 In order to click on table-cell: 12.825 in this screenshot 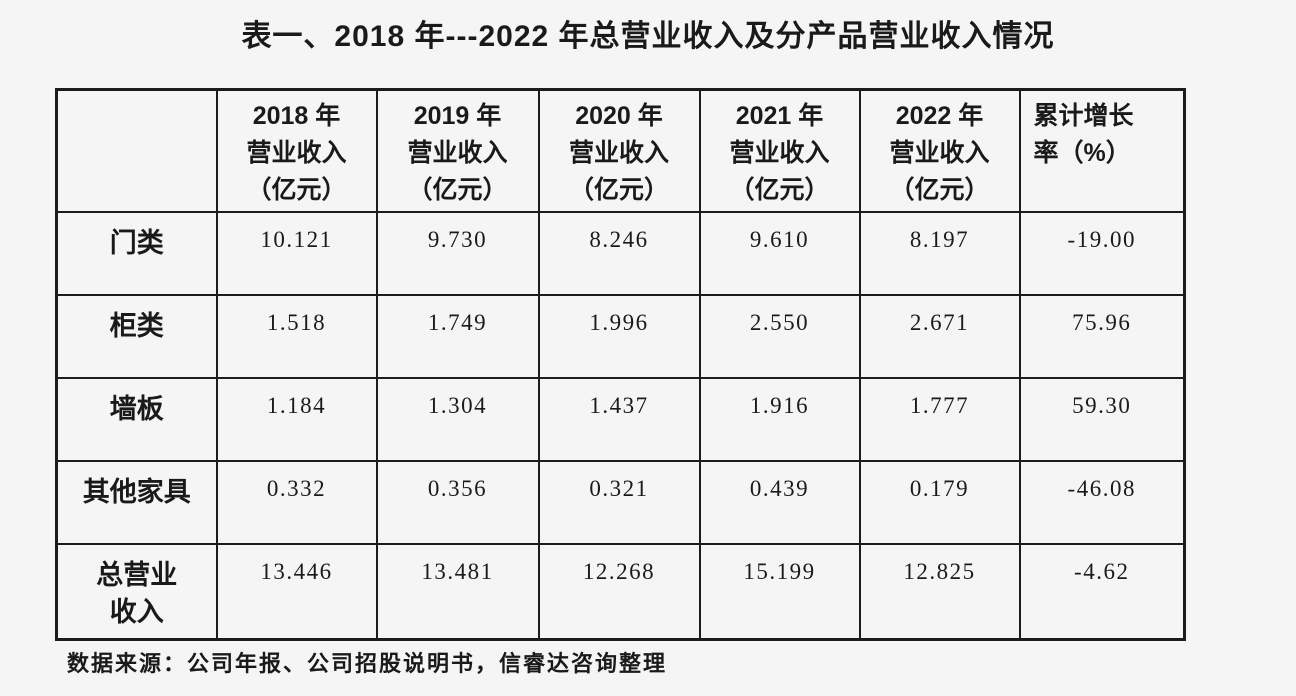, I will do `click(939, 591)`.